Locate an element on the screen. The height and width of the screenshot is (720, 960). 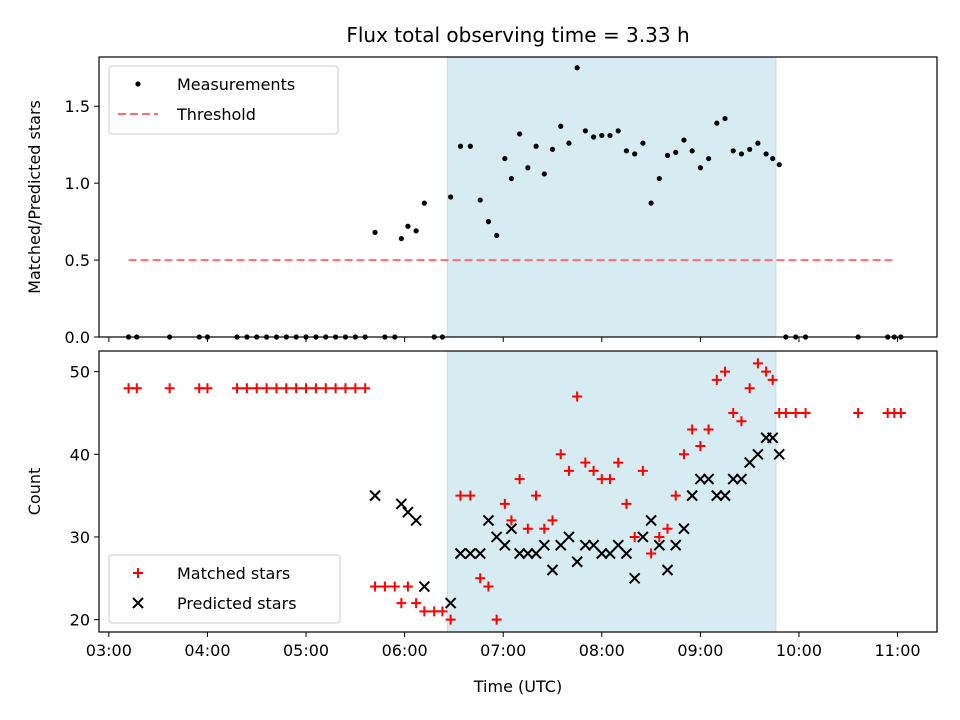
legend-marker-x is located at coordinates (138, 603).